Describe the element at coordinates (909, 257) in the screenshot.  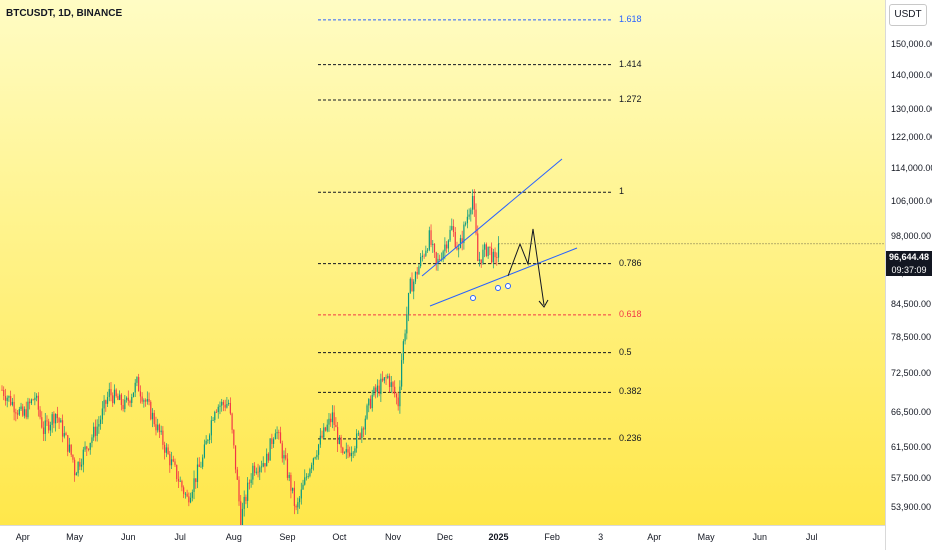
I see `last-price-badge: 96,644.48` at that location.